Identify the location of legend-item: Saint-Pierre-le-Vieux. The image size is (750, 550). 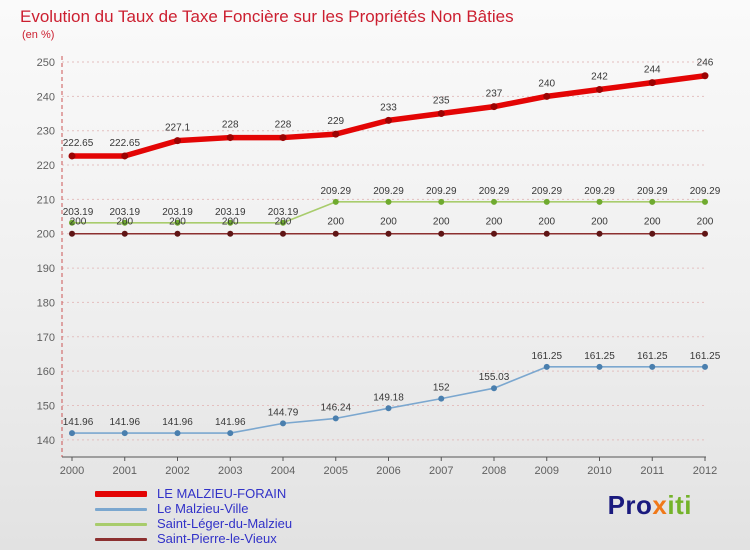
(193, 539).